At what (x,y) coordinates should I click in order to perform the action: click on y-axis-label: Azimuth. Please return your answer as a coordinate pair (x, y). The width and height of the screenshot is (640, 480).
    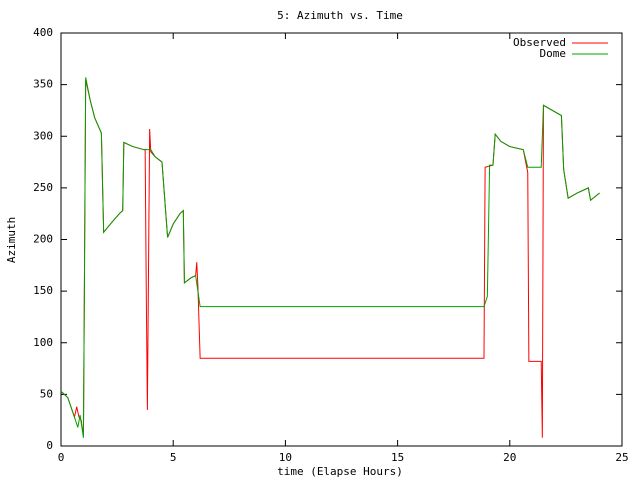
    Looking at the image, I should click on (11, 240).